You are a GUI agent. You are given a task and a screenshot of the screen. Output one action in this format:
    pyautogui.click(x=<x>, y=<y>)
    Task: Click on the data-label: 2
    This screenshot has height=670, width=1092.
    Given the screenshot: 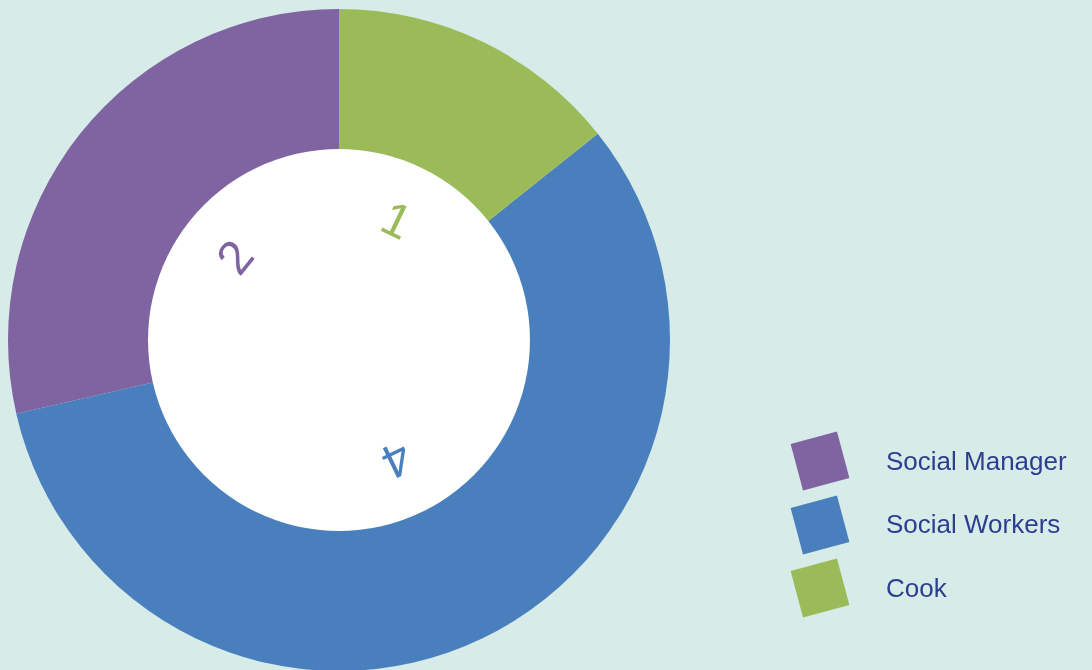 What is the action you would take?
    pyautogui.click(x=235, y=257)
    